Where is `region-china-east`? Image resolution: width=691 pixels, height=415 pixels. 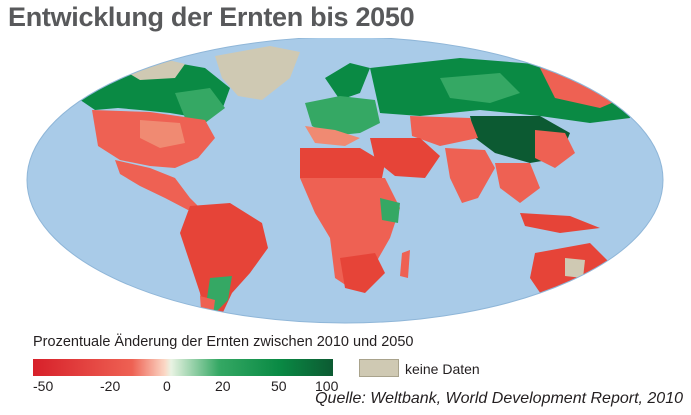 region-china-east is located at coordinates (555, 149).